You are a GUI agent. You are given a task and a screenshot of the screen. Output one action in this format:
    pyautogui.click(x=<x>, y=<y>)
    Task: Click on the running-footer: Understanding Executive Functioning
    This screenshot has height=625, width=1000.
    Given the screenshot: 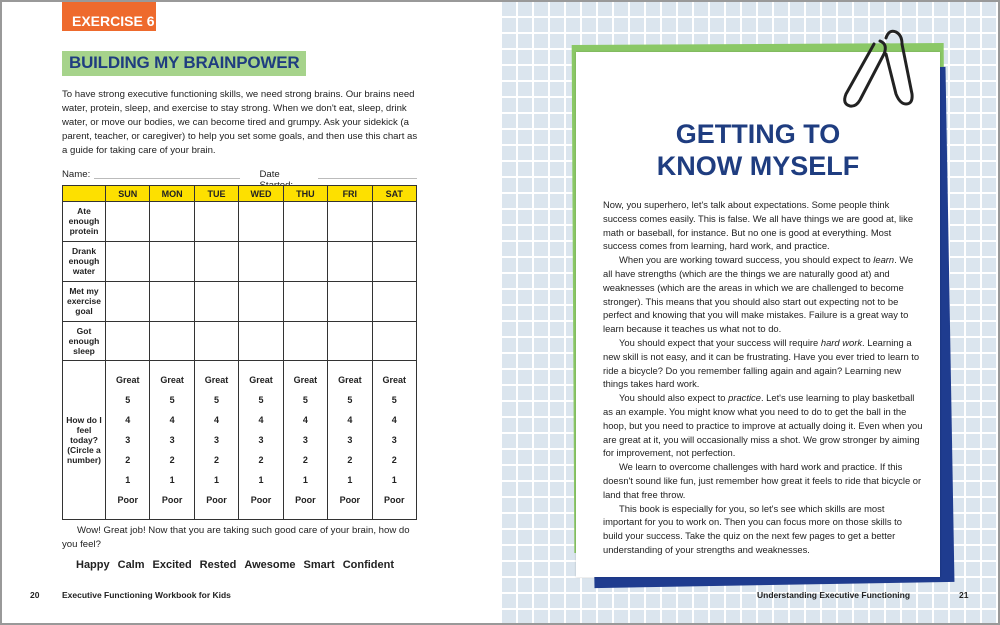 What is the action you would take?
    pyautogui.click(x=834, y=595)
    